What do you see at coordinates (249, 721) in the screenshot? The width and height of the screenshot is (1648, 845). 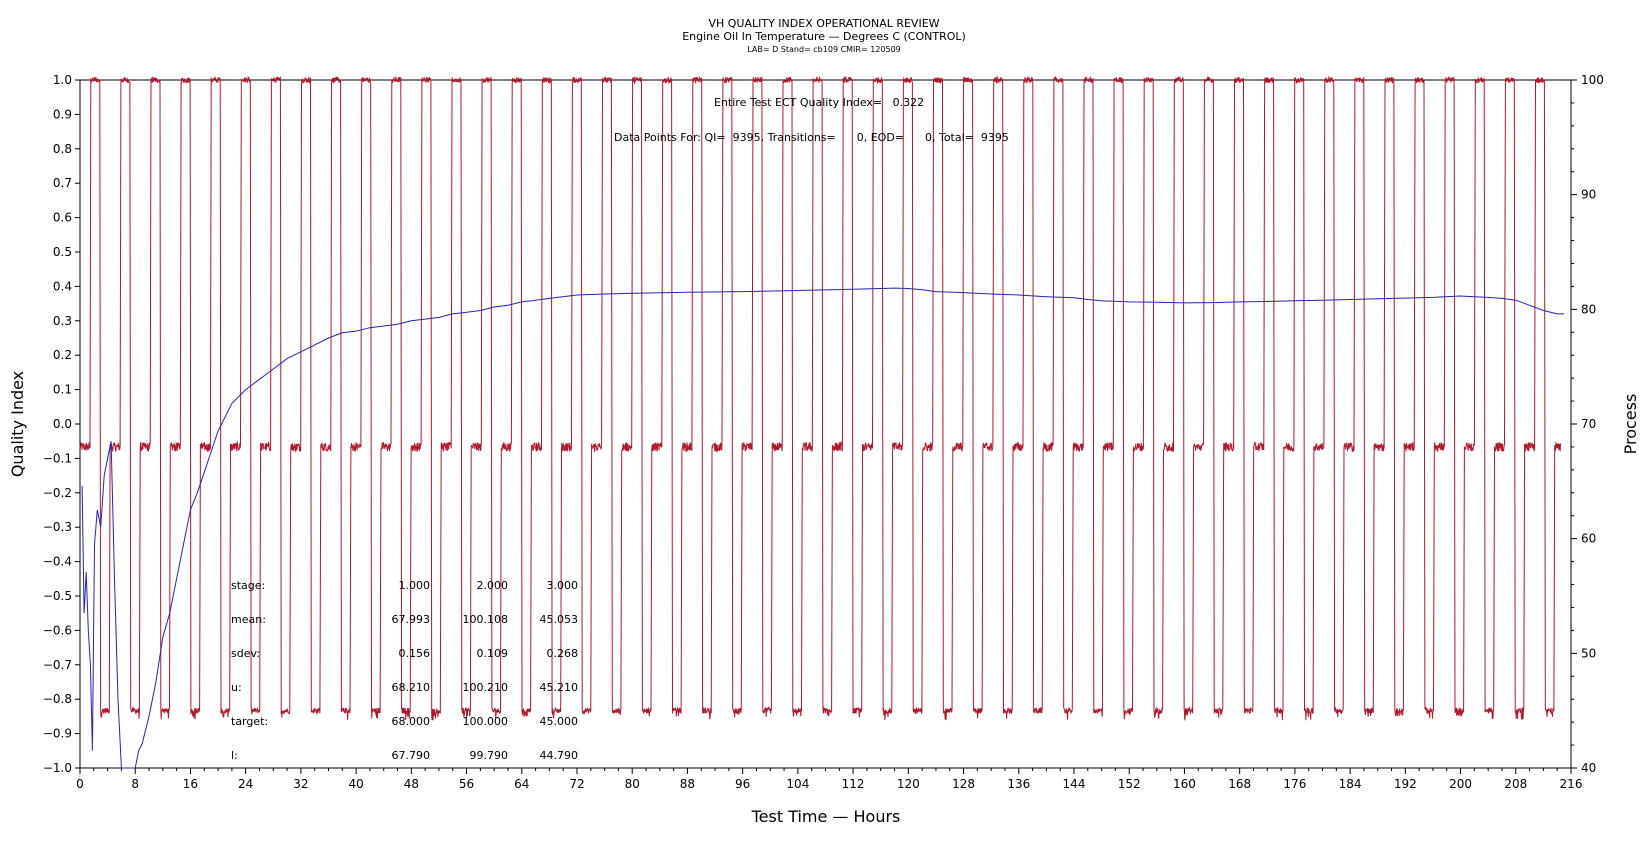 I see `stats-row-label: target:` at bounding box center [249, 721].